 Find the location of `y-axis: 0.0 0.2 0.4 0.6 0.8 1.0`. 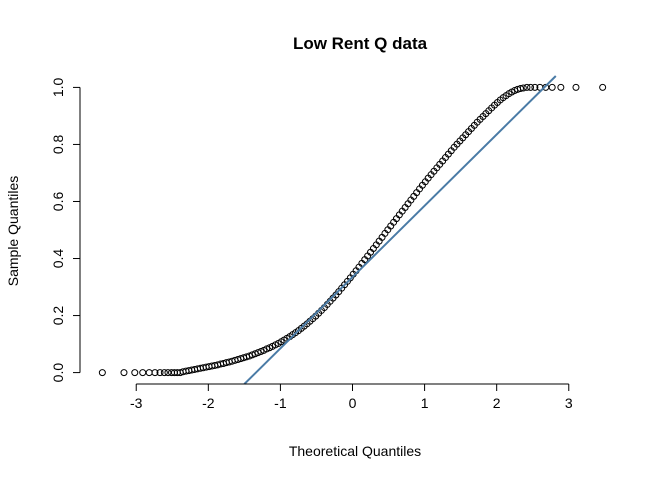

y-axis: 0.0 0.2 0.4 0.6 0.8 1.0 is located at coordinates (65, 230).